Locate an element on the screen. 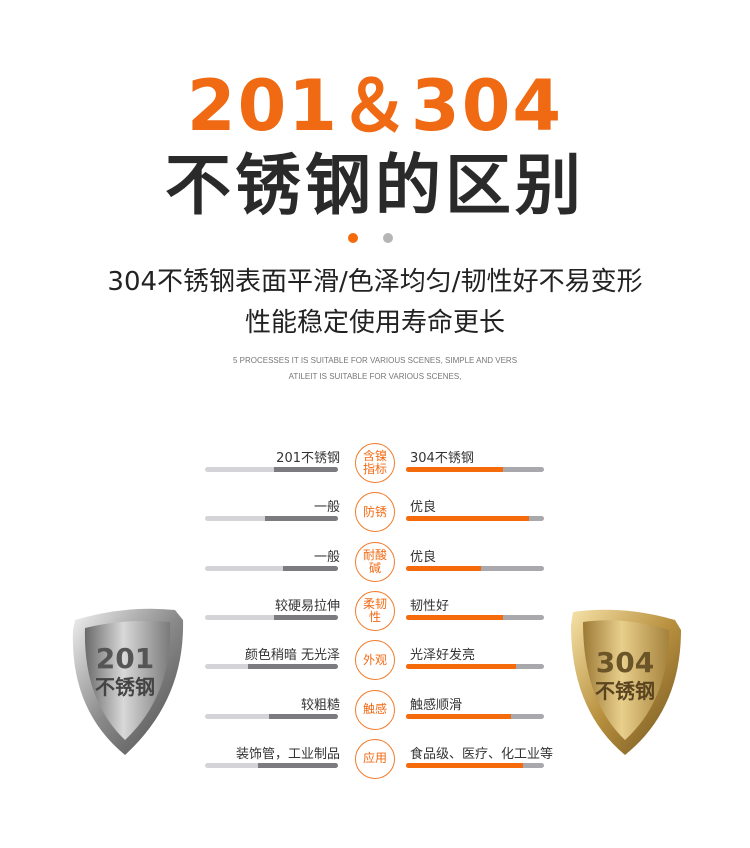  category-label: 外观 is located at coordinates (374, 659).